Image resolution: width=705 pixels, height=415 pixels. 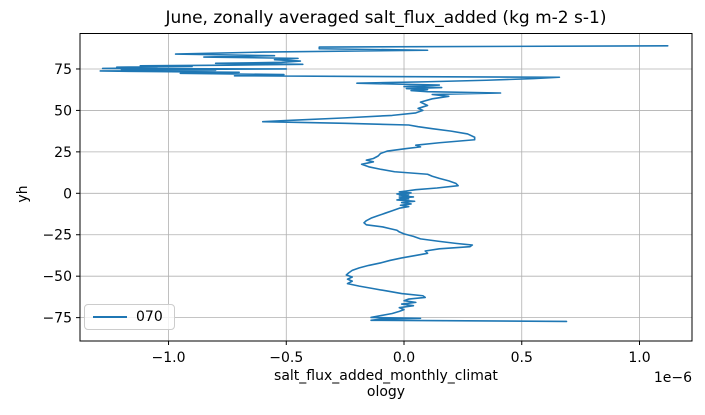 I want to click on y-axis-label: yh, so click(x=23, y=194).